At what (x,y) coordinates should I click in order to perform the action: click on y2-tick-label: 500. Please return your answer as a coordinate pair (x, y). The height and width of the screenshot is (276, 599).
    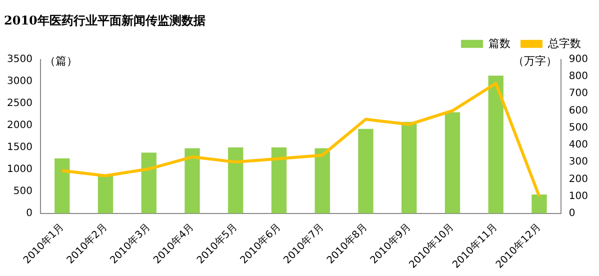
    Looking at the image, I should click on (578, 128).